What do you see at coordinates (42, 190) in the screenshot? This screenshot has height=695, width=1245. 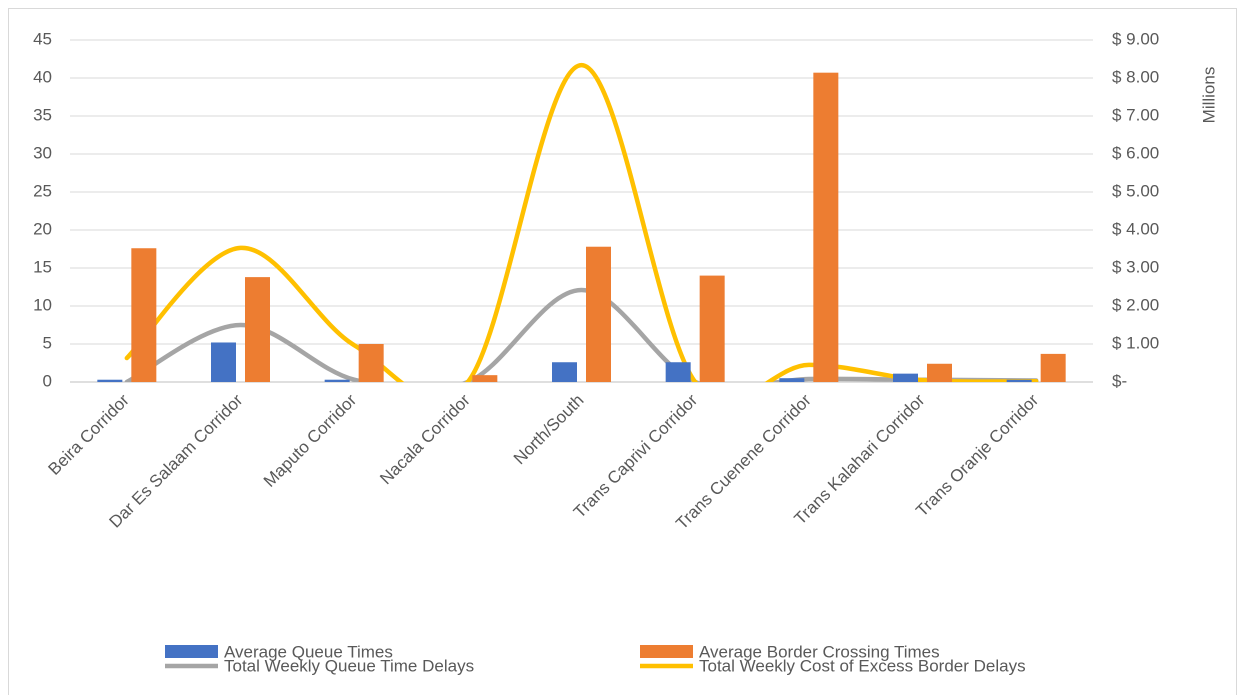 I see `y-tick-label: 25` at bounding box center [42, 190].